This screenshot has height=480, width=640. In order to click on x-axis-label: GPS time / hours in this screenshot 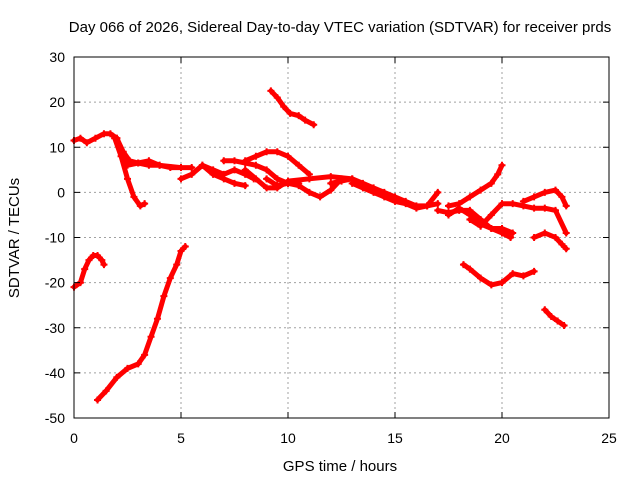, I will do `click(340, 466)`.